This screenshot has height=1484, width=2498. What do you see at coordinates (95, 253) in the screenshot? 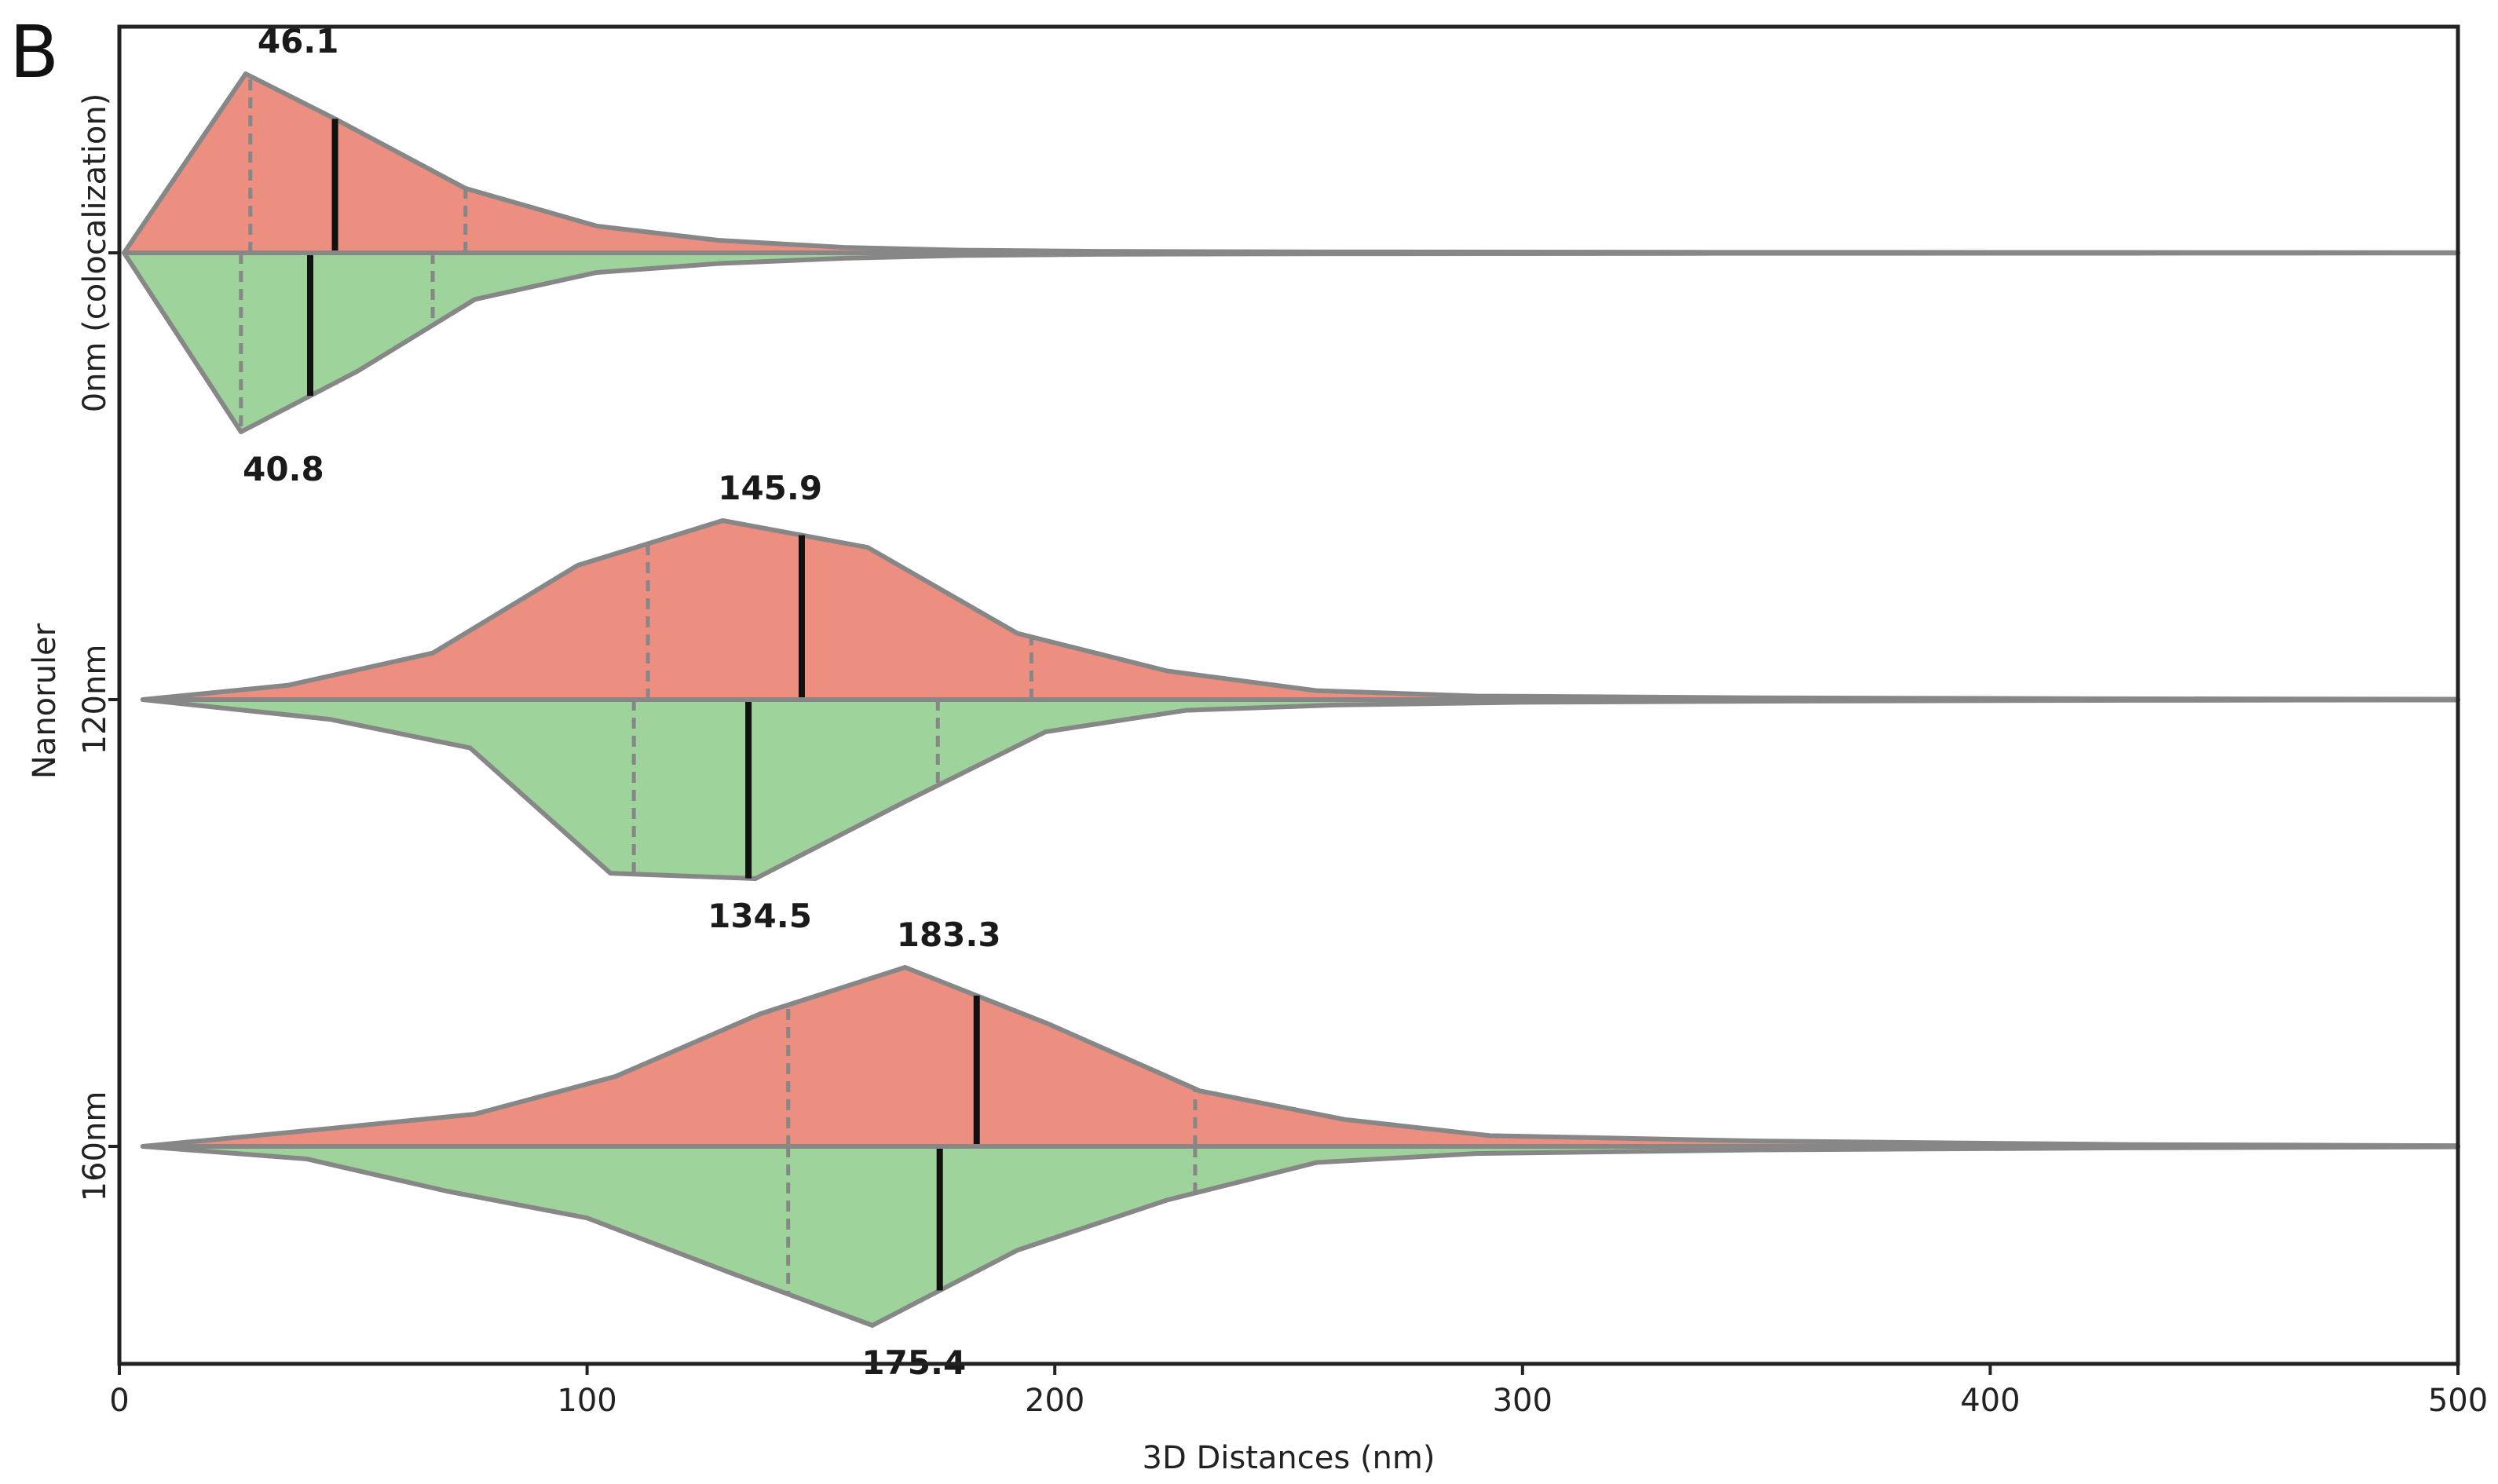
I see `y-tick-label: 0nm (colocalization)` at bounding box center [95, 253].